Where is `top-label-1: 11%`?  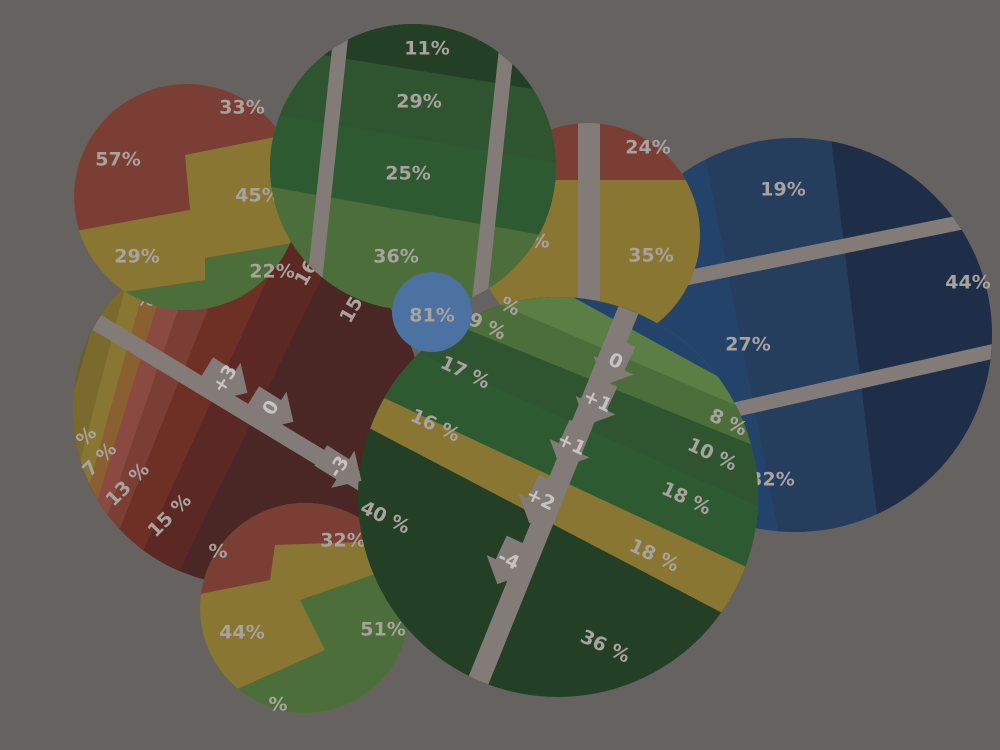 top-label-1: 11% is located at coordinates (426, 49).